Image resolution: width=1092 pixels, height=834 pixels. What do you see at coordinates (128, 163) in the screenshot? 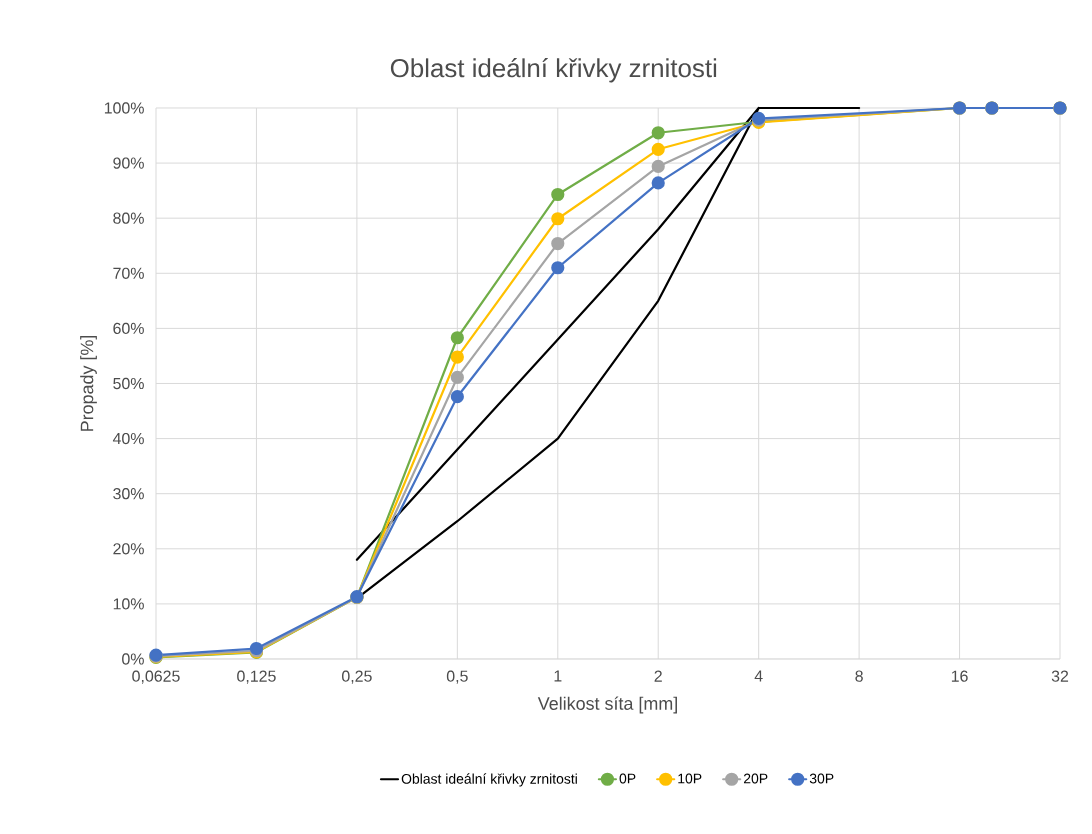
I see `y-tick-label: 90%` at bounding box center [128, 163].